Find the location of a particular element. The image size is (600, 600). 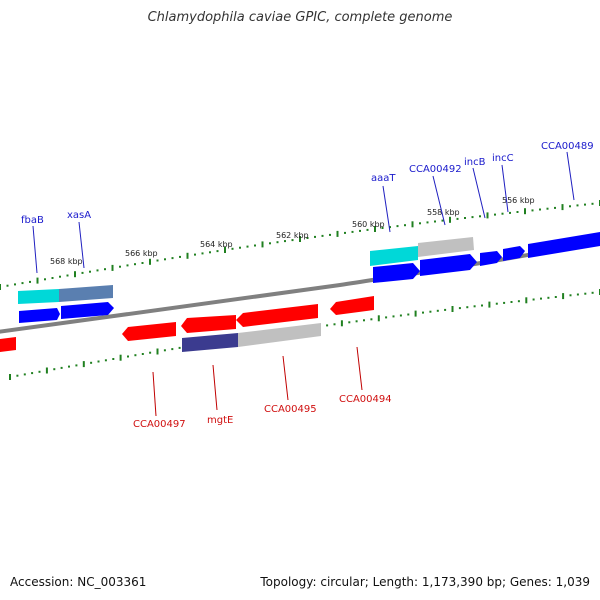

gene-label-CCA00492: CCA00492 is located at coordinates (435, 169).